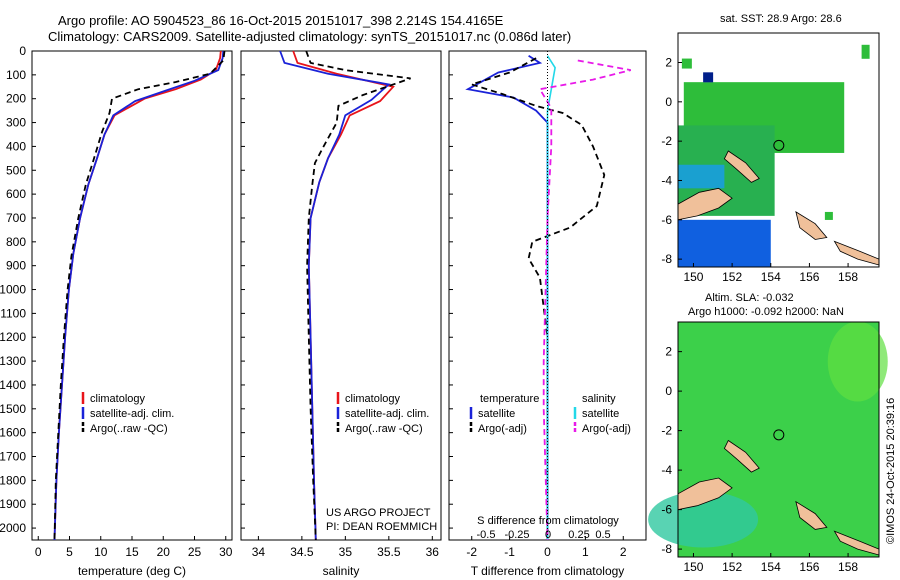 This screenshot has height=580, width=900. I want to click on x-axis-label: T difference from climatology, so click(548, 571).